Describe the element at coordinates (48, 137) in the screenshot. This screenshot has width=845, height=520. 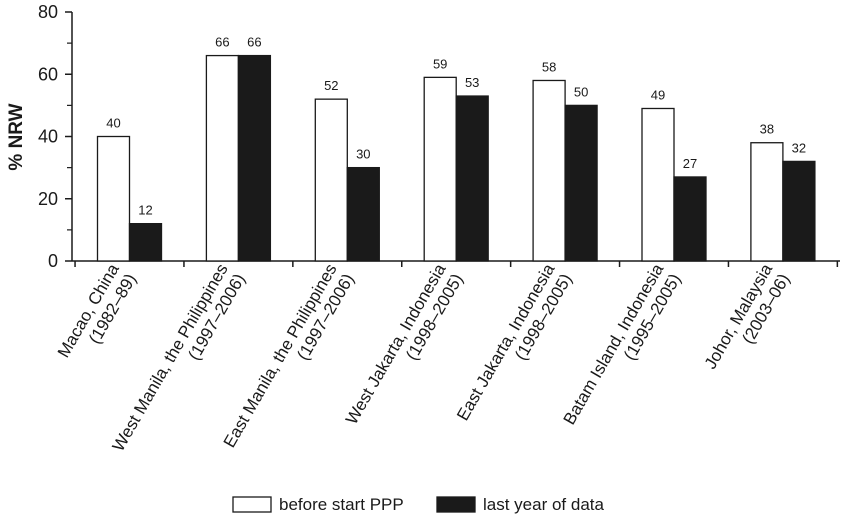
I see `y-tick-label: 40` at that location.